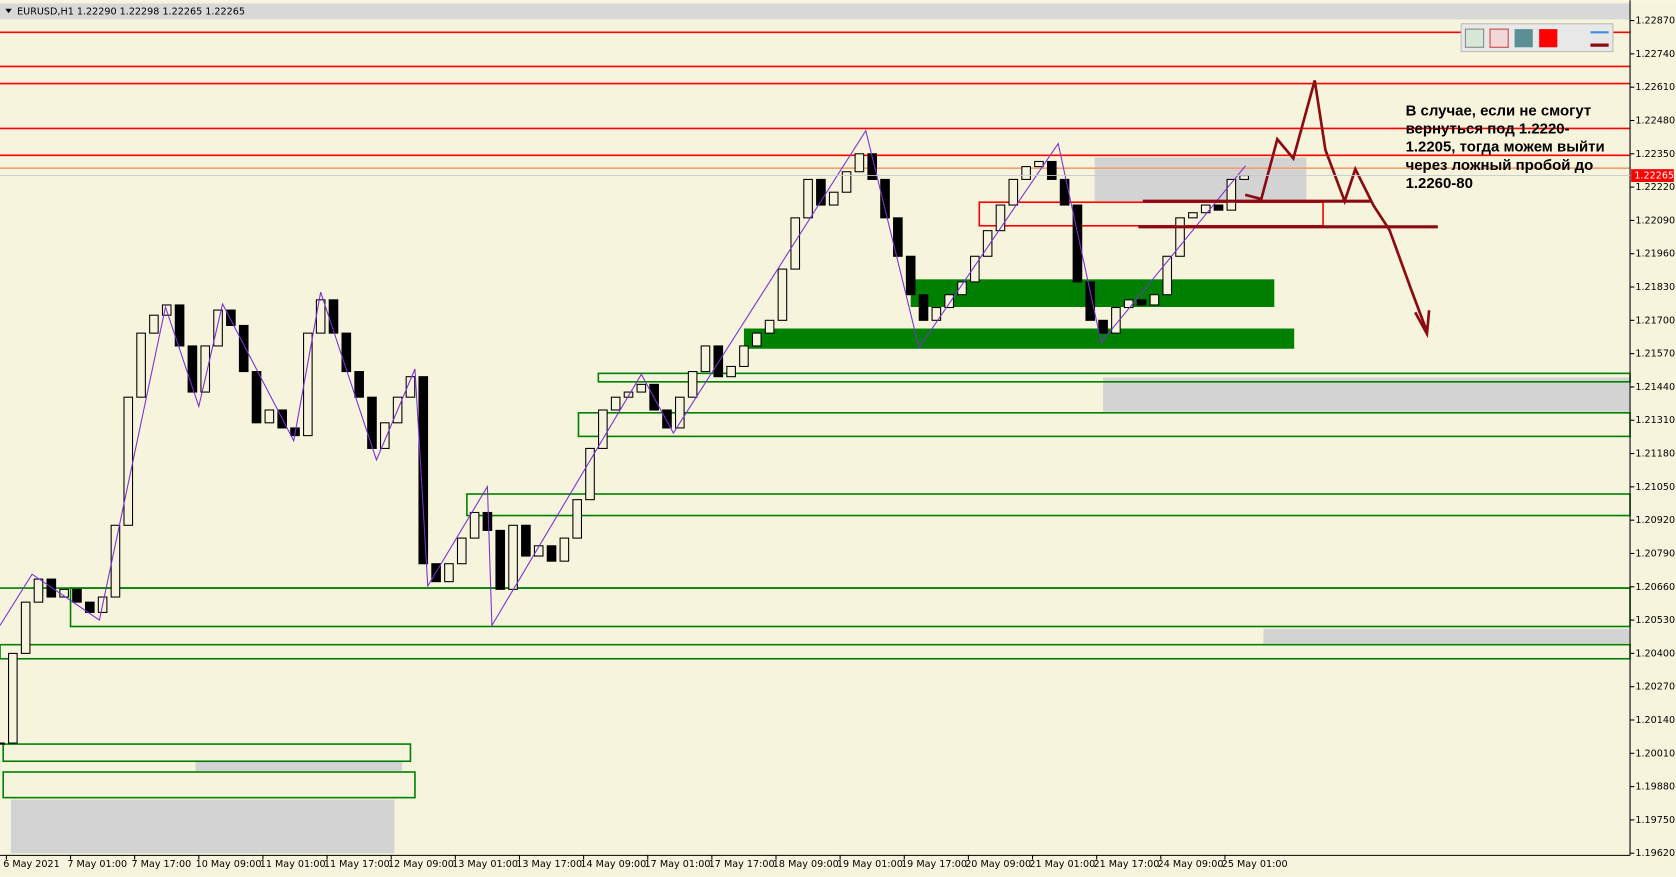 The height and width of the screenshot is (877, 1676). What do you see at coordinates (1537, 38) in the screenshot?
I see `toolbar` at bounding box center [1537, 38].